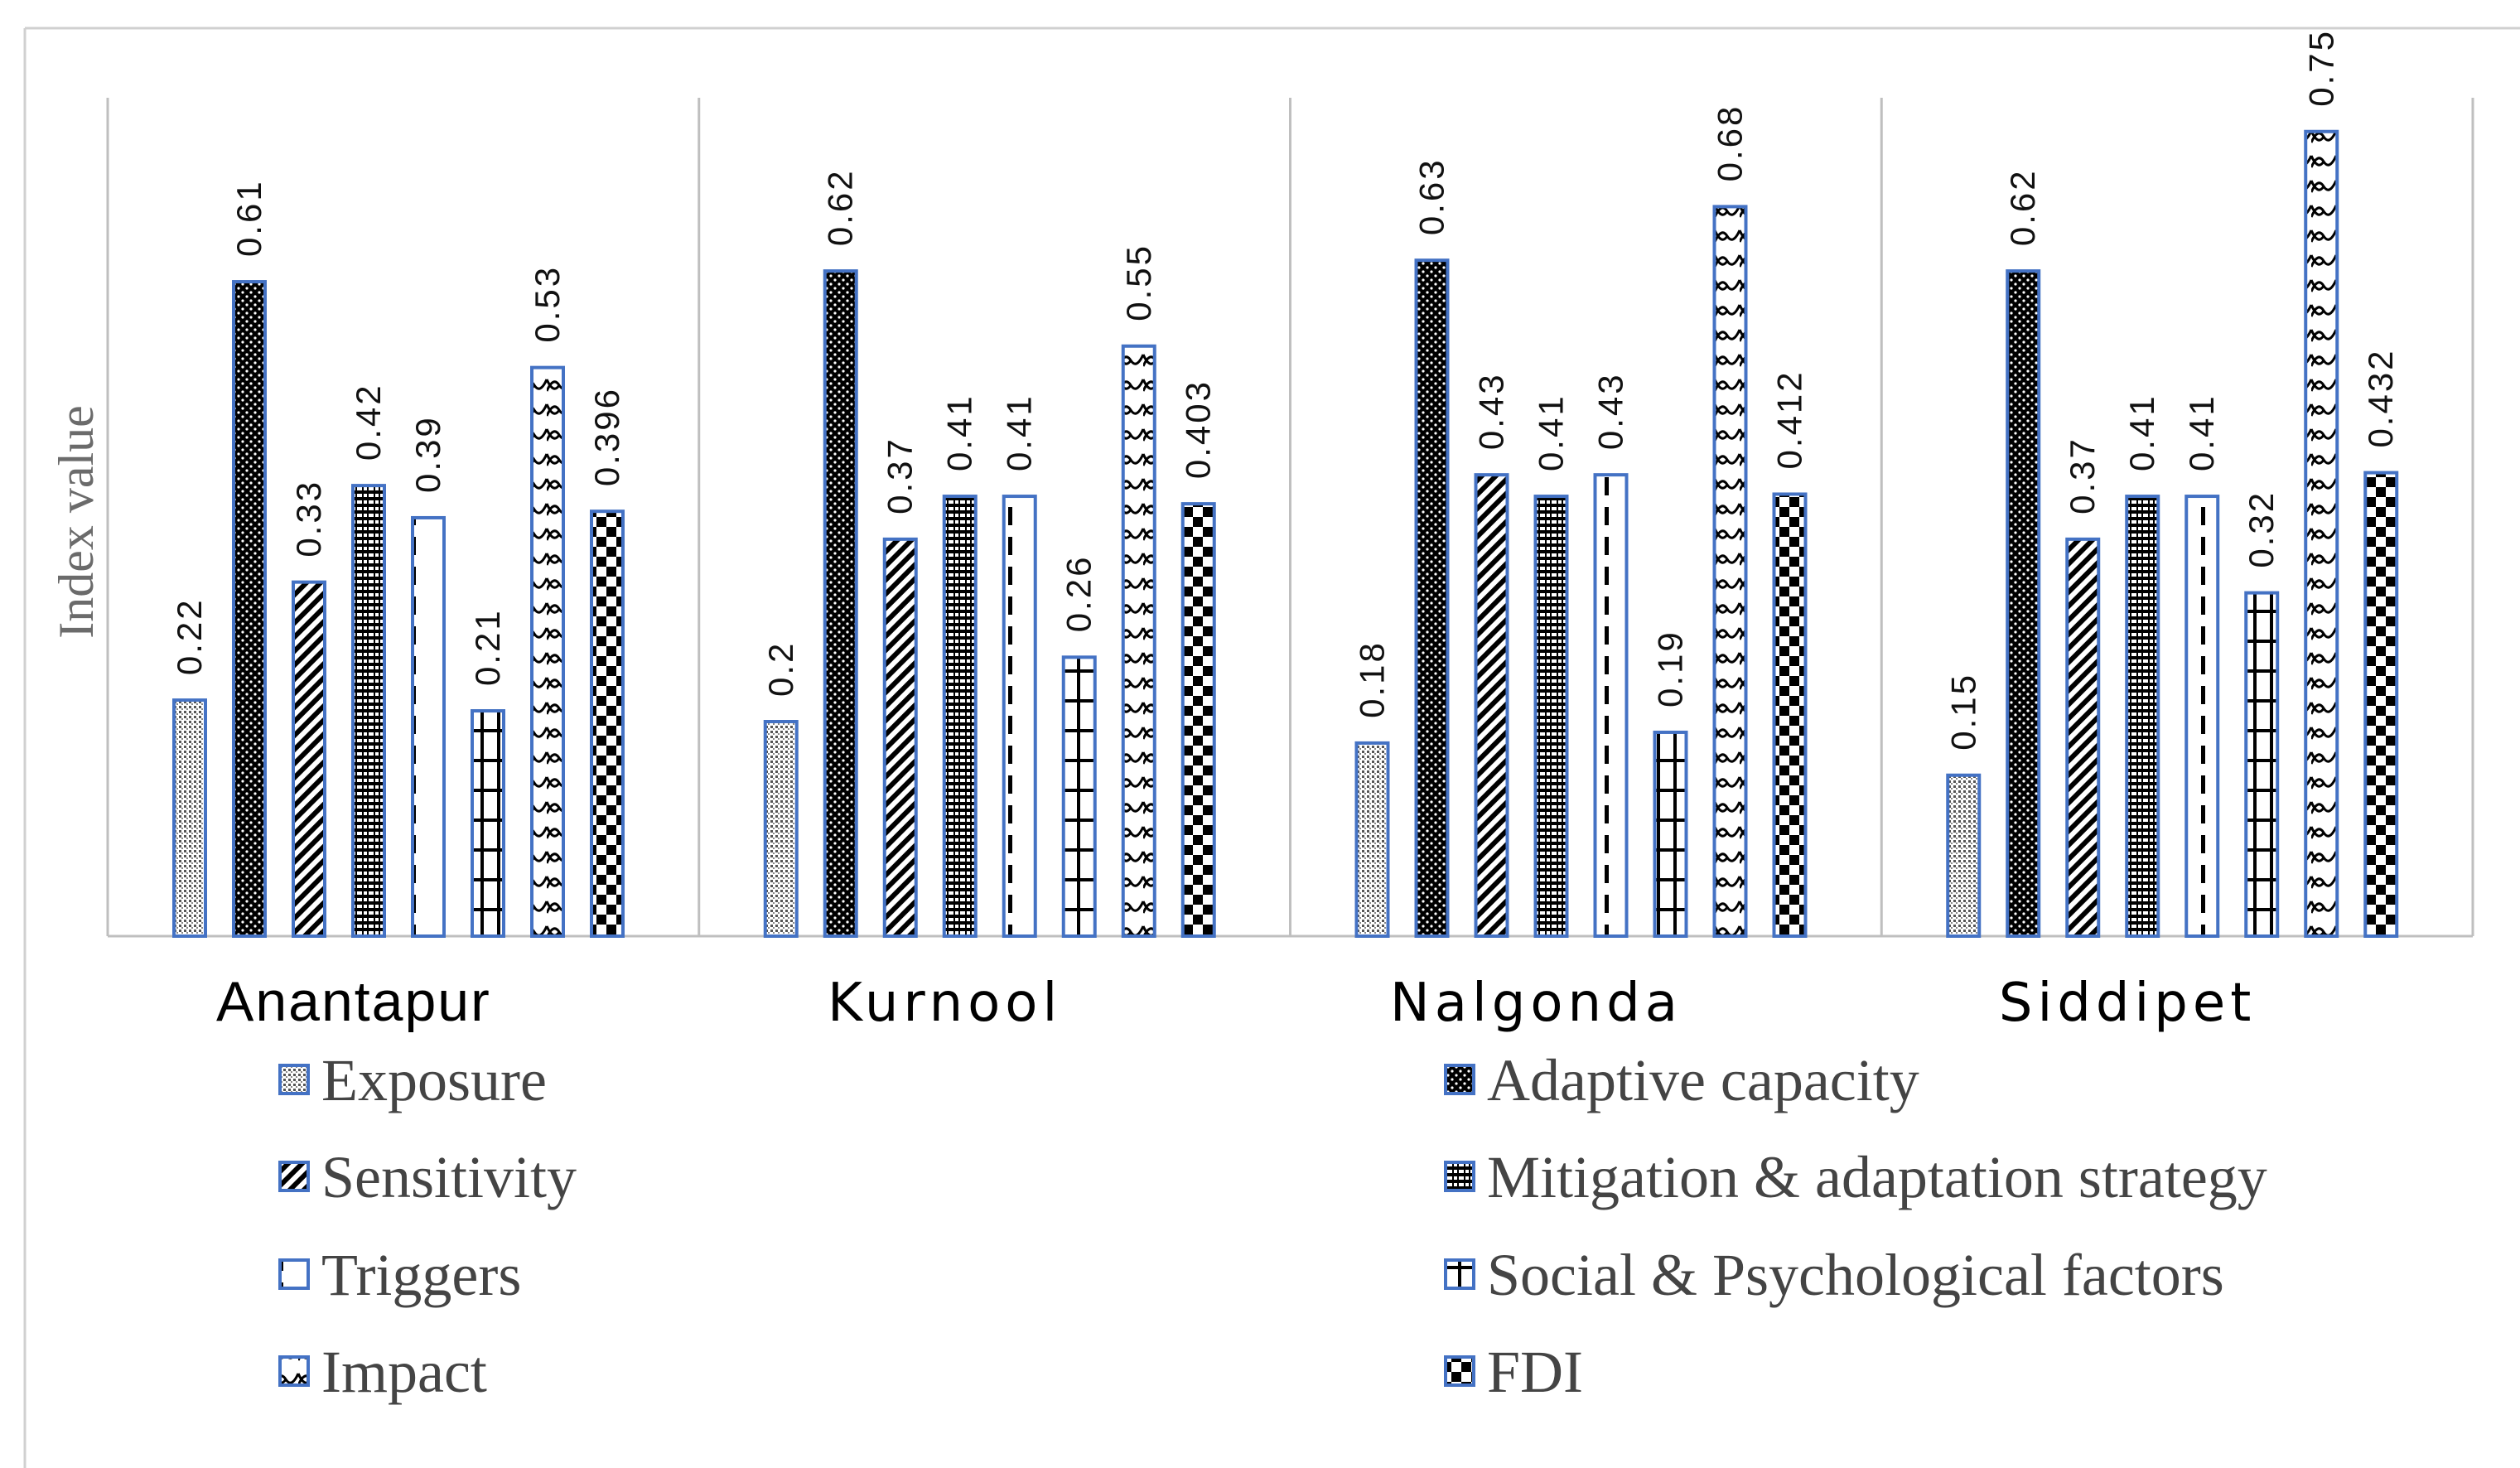  What do you see at coordinates (2023, 604) in the screenshot?
I see `bar-siddipet-adaptive-capacity` at bounding box center [2023, 604].